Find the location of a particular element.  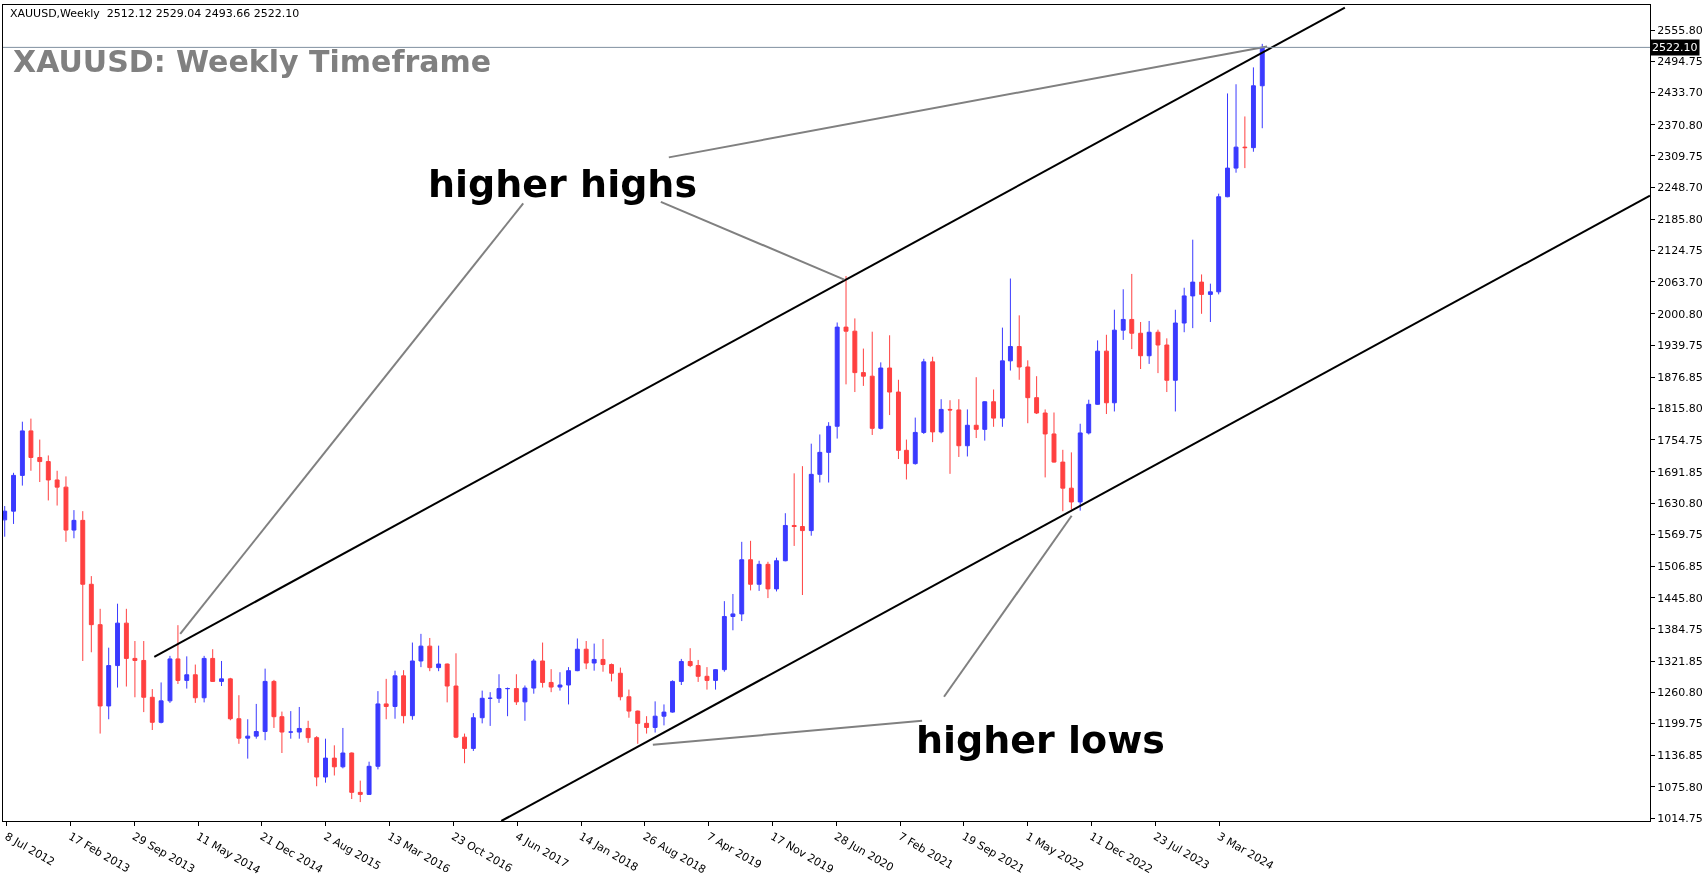

y-tick-label: 1199.75 is located at coordinates (1680, 724).